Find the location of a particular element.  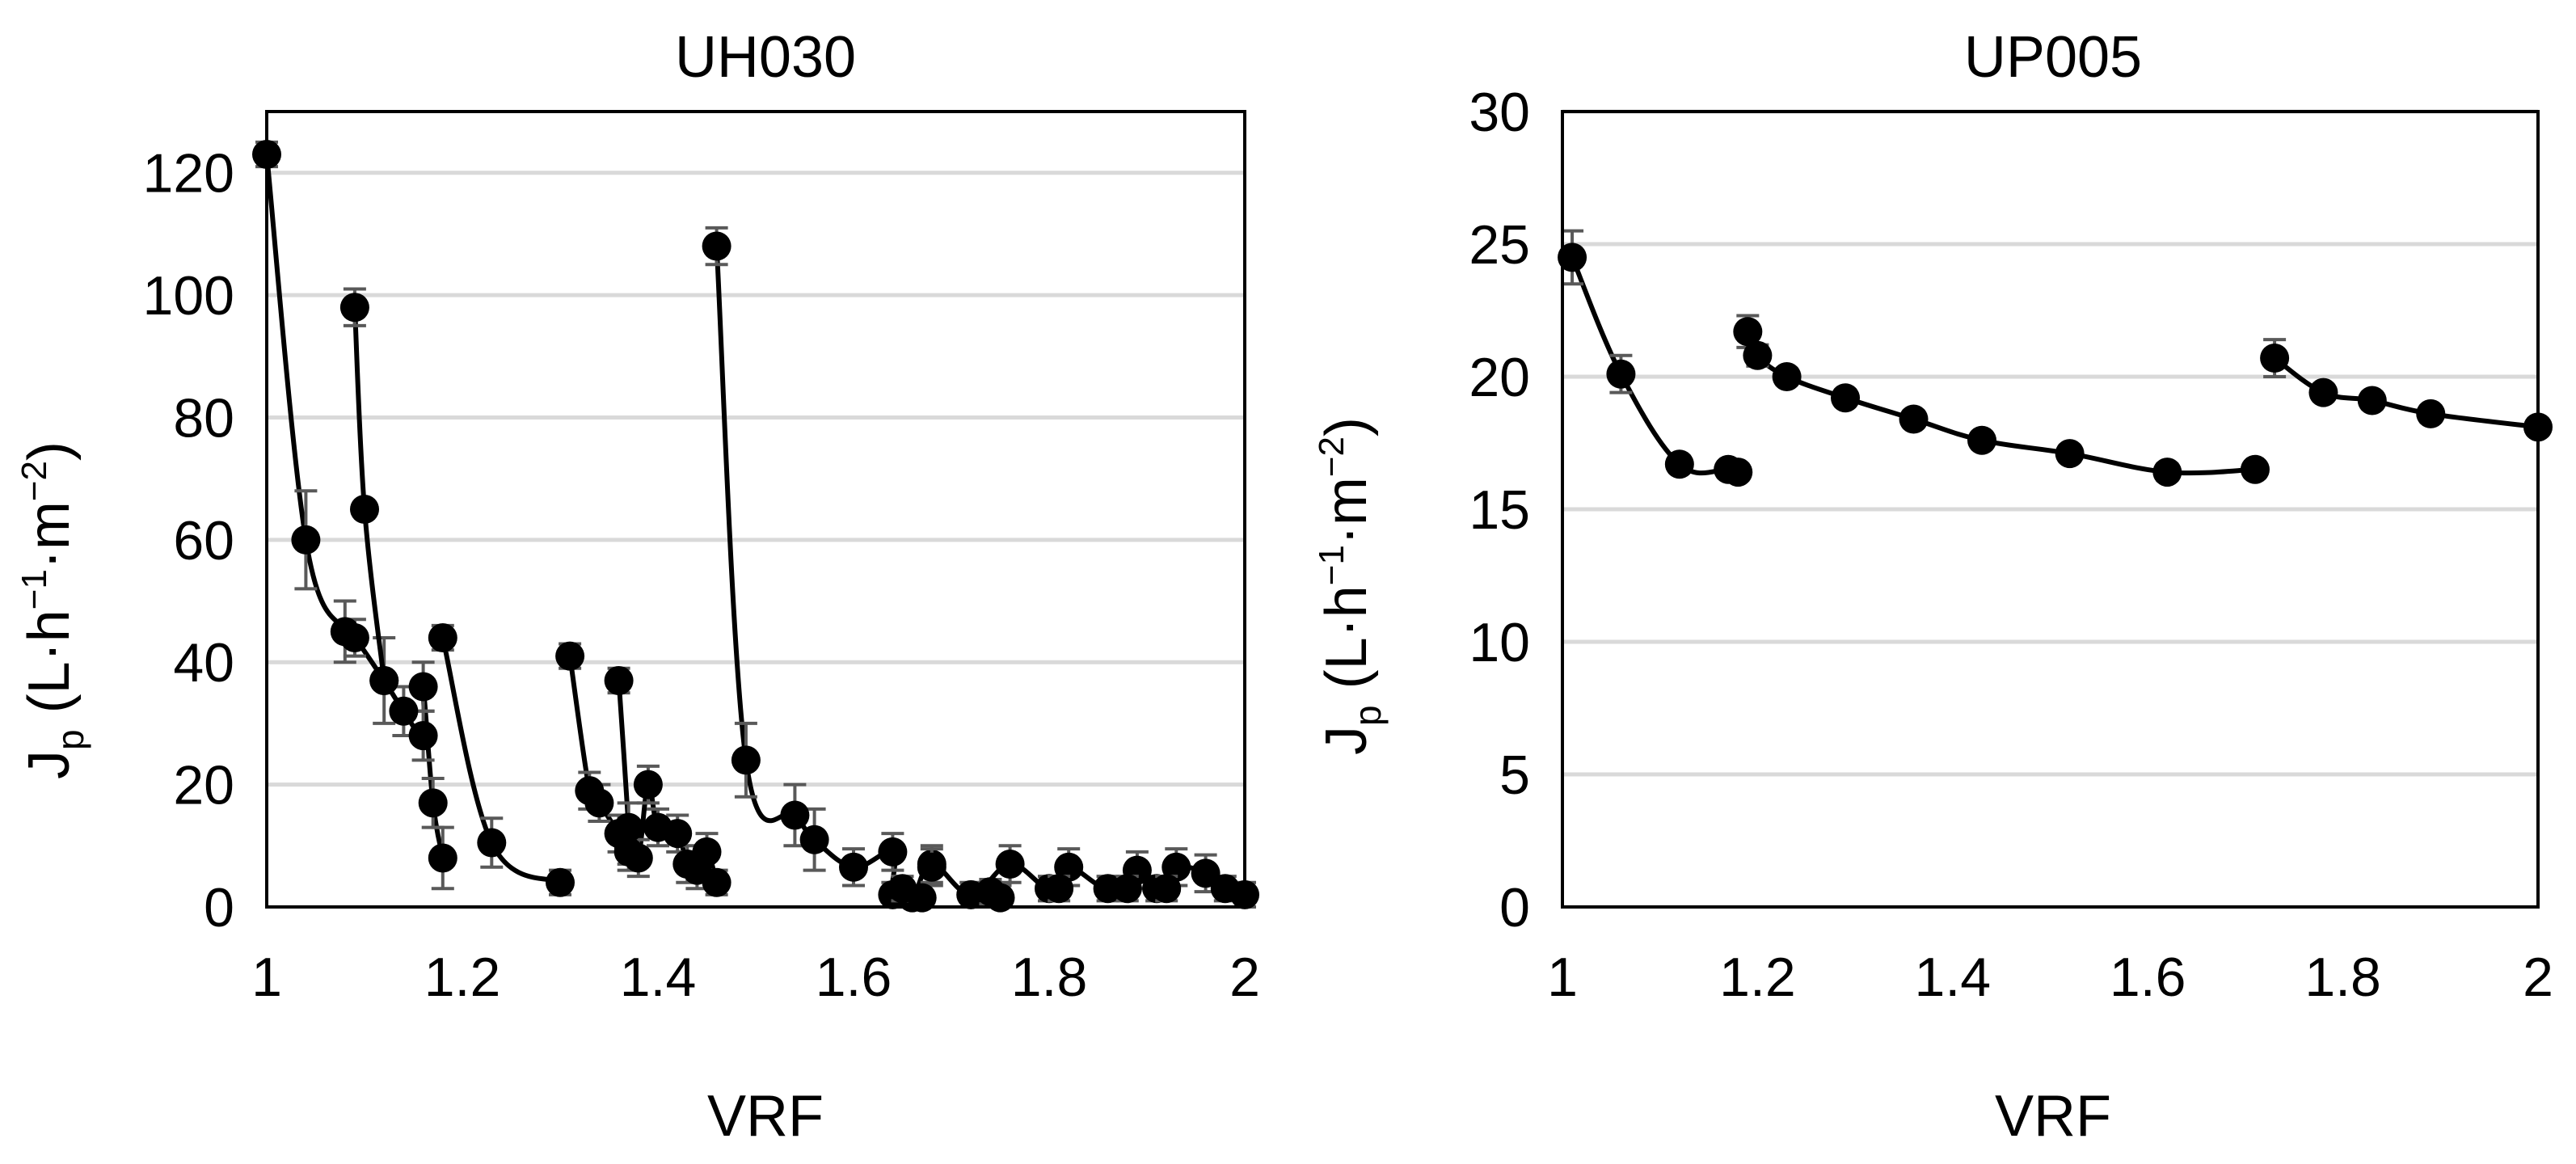

data-series is located at coordinates (2055, 358).